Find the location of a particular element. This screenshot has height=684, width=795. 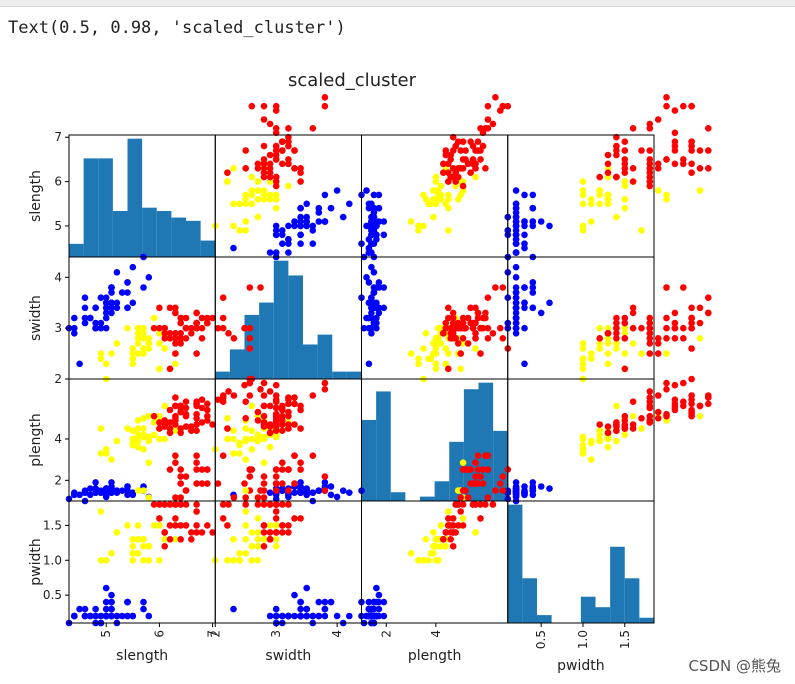

cell-top-bar is located at coordinates (397, 3).